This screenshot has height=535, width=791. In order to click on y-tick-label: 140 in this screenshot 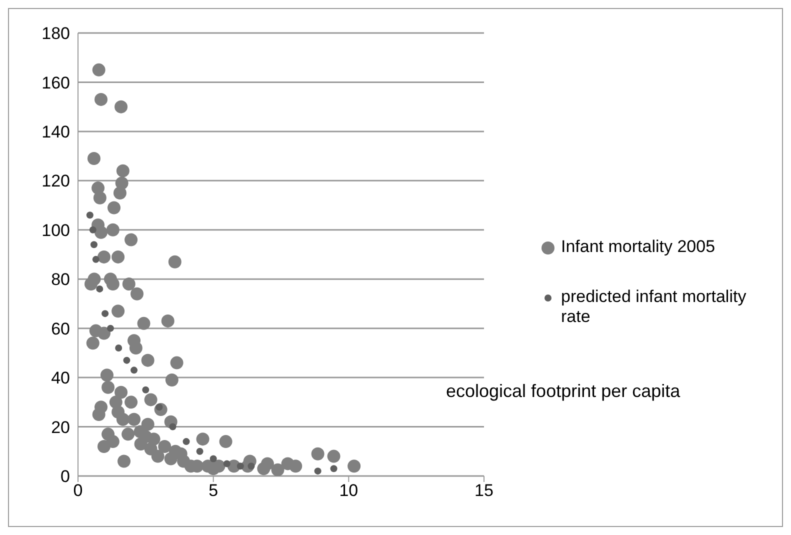, I will do `click(56, 132)`.